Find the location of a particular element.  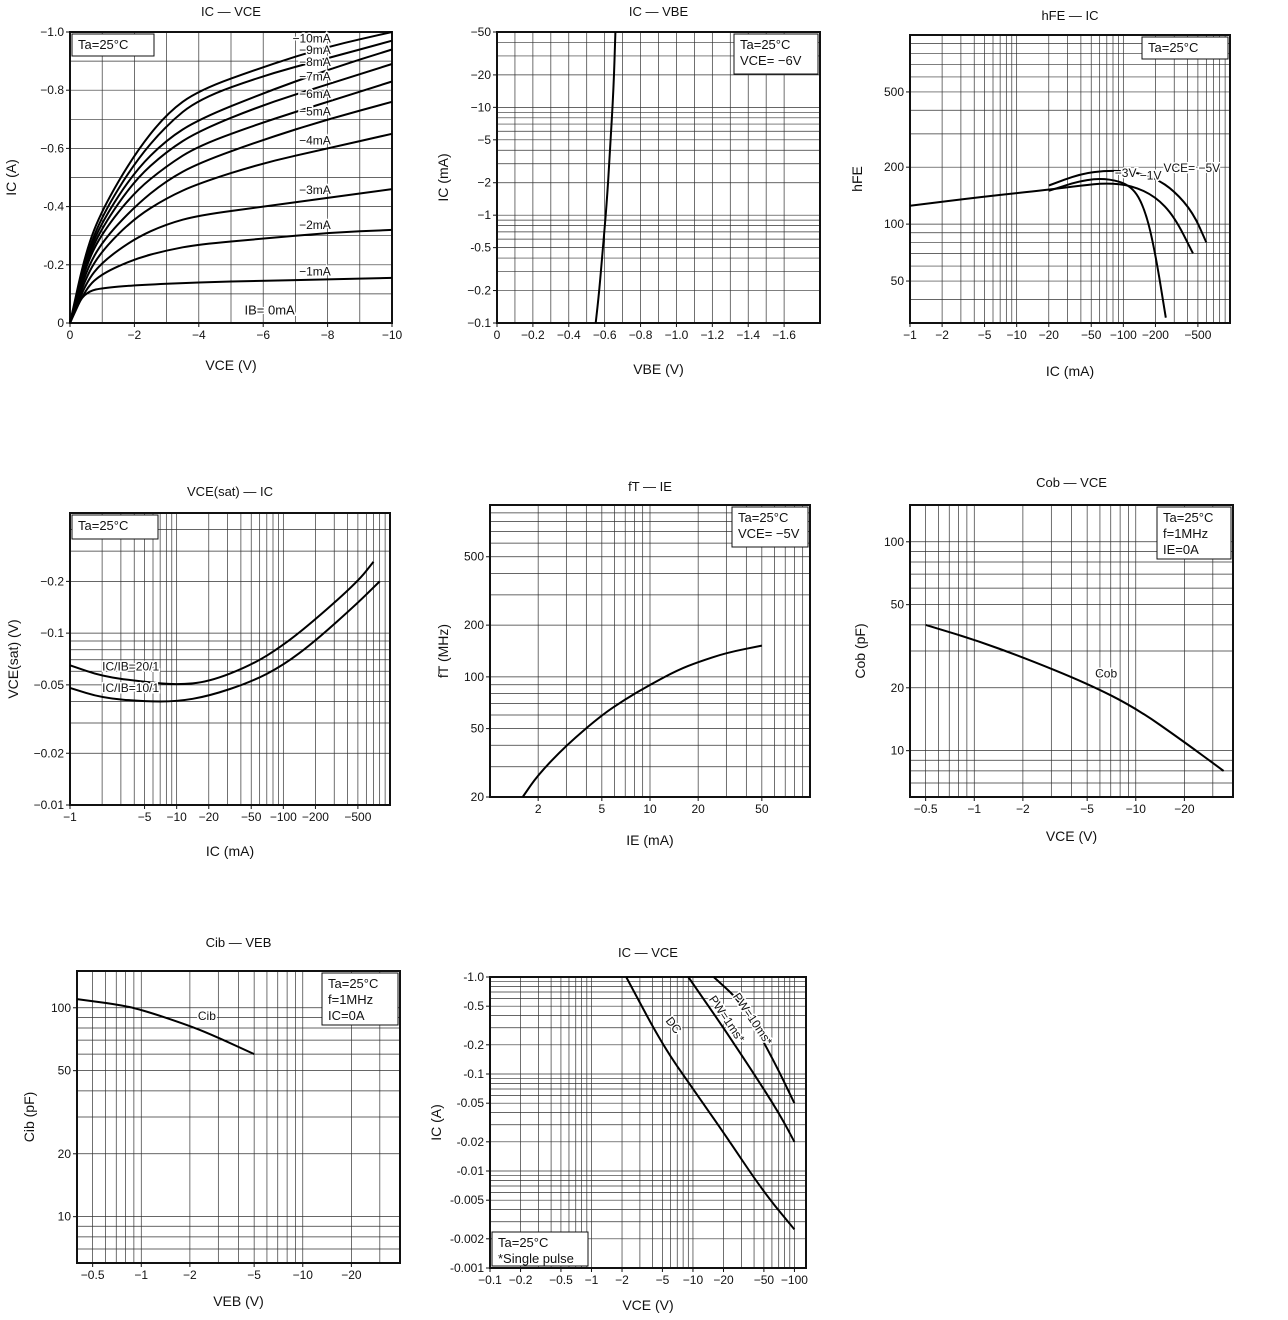

x-tick-label: −8 is located at coordinates (328, 335).